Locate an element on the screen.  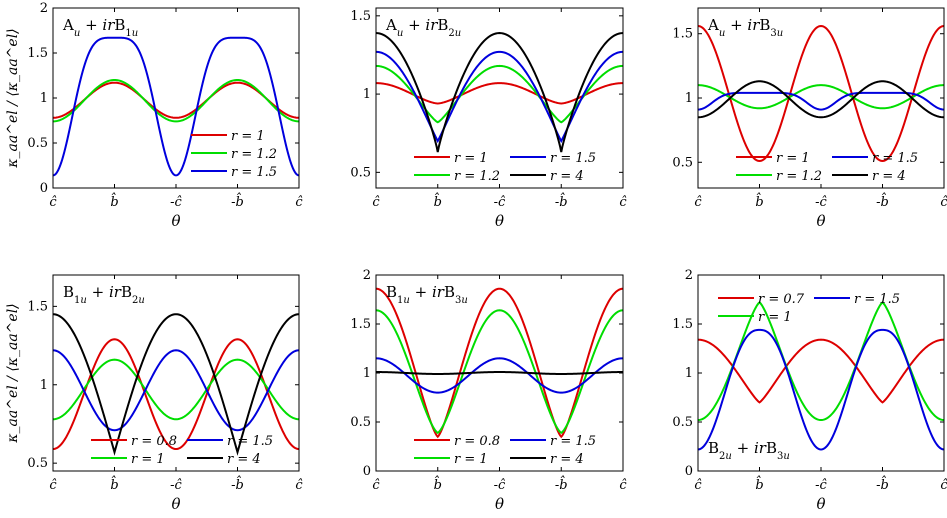
legend-entry: r = 0.8 is located at coordinates (154, 441).